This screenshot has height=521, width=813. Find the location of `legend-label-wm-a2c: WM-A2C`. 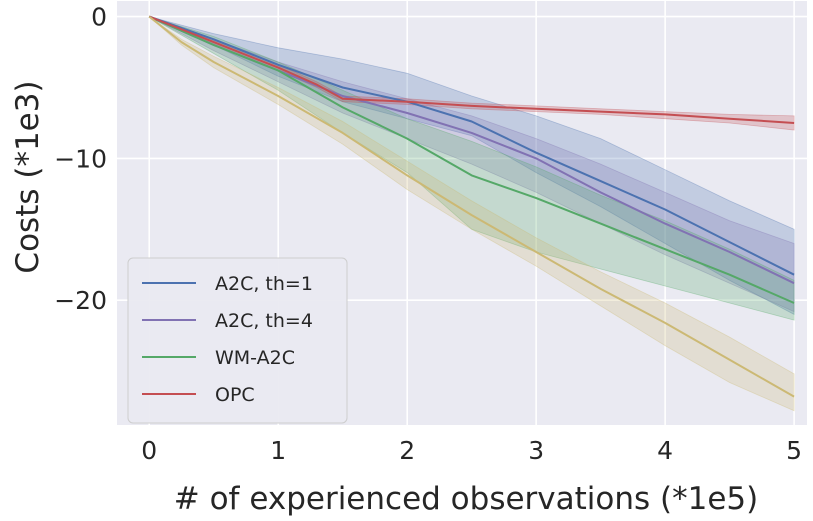

legend-label-wm-a2c: WM-A2C is located at coordinates (255, 358).